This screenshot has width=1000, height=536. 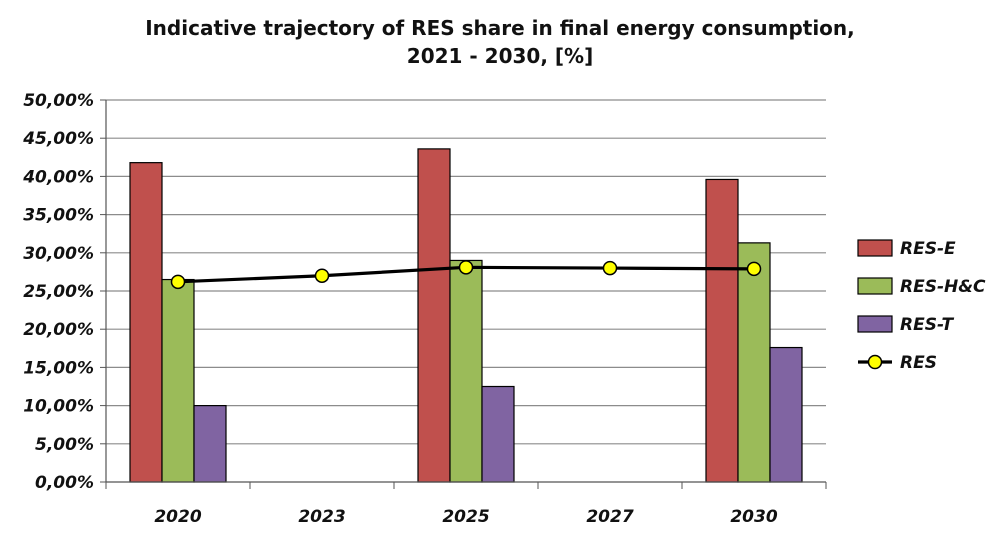 I want to click on bar-res-e-2030, so click(x=722, y=330).